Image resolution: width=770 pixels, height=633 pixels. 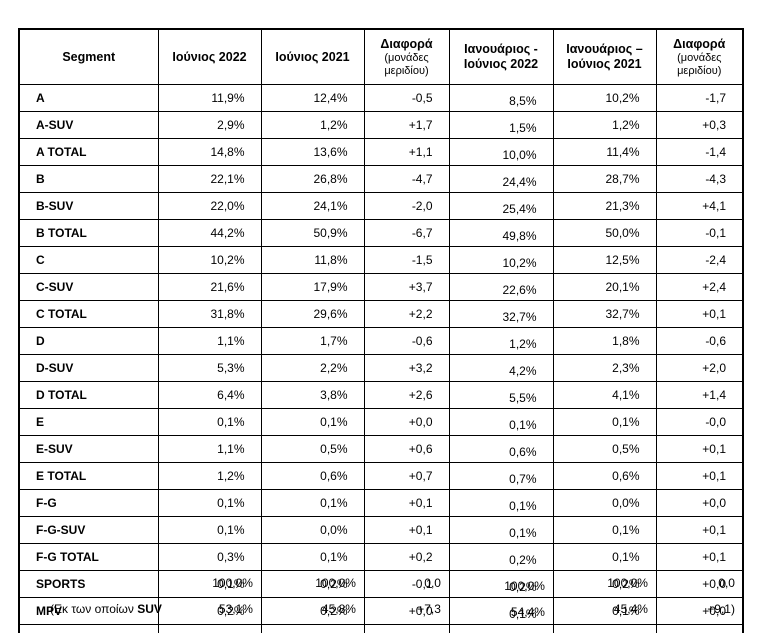 What do you see at coordinates (604, 179) in the screenshot?
I see `jan-june-2021-cell: 28,7%` at bounding box center [604, 179].